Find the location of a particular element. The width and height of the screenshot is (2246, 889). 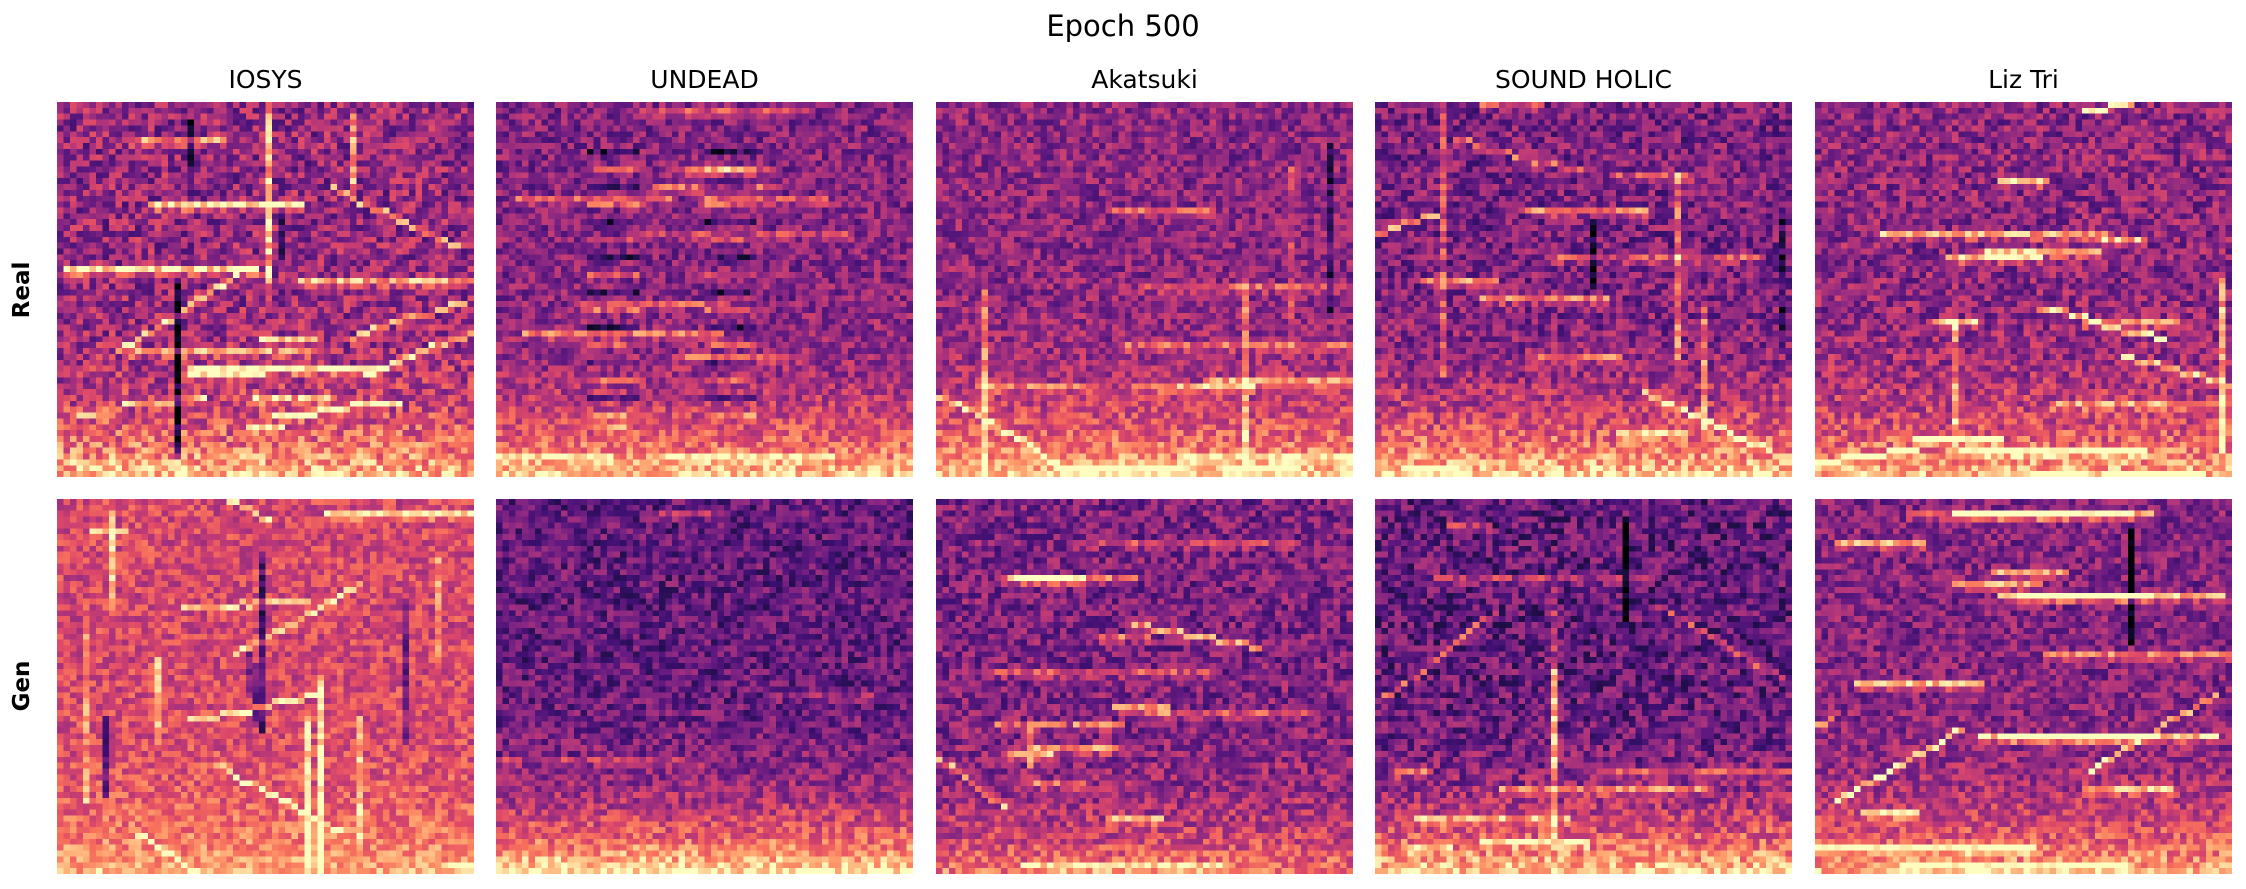

heatmap-gen-sound-holic is located at coordinates (1583, 686).